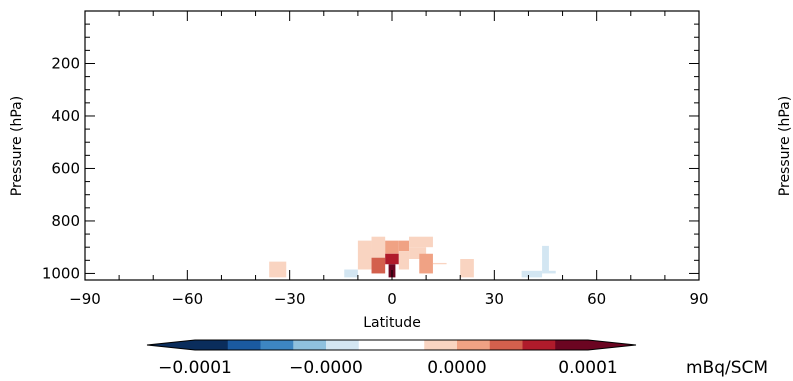 The height and width of the screenshot is (381, 793). I want to click on colorbar-tick-label: −0.0001, so click(195, 368).